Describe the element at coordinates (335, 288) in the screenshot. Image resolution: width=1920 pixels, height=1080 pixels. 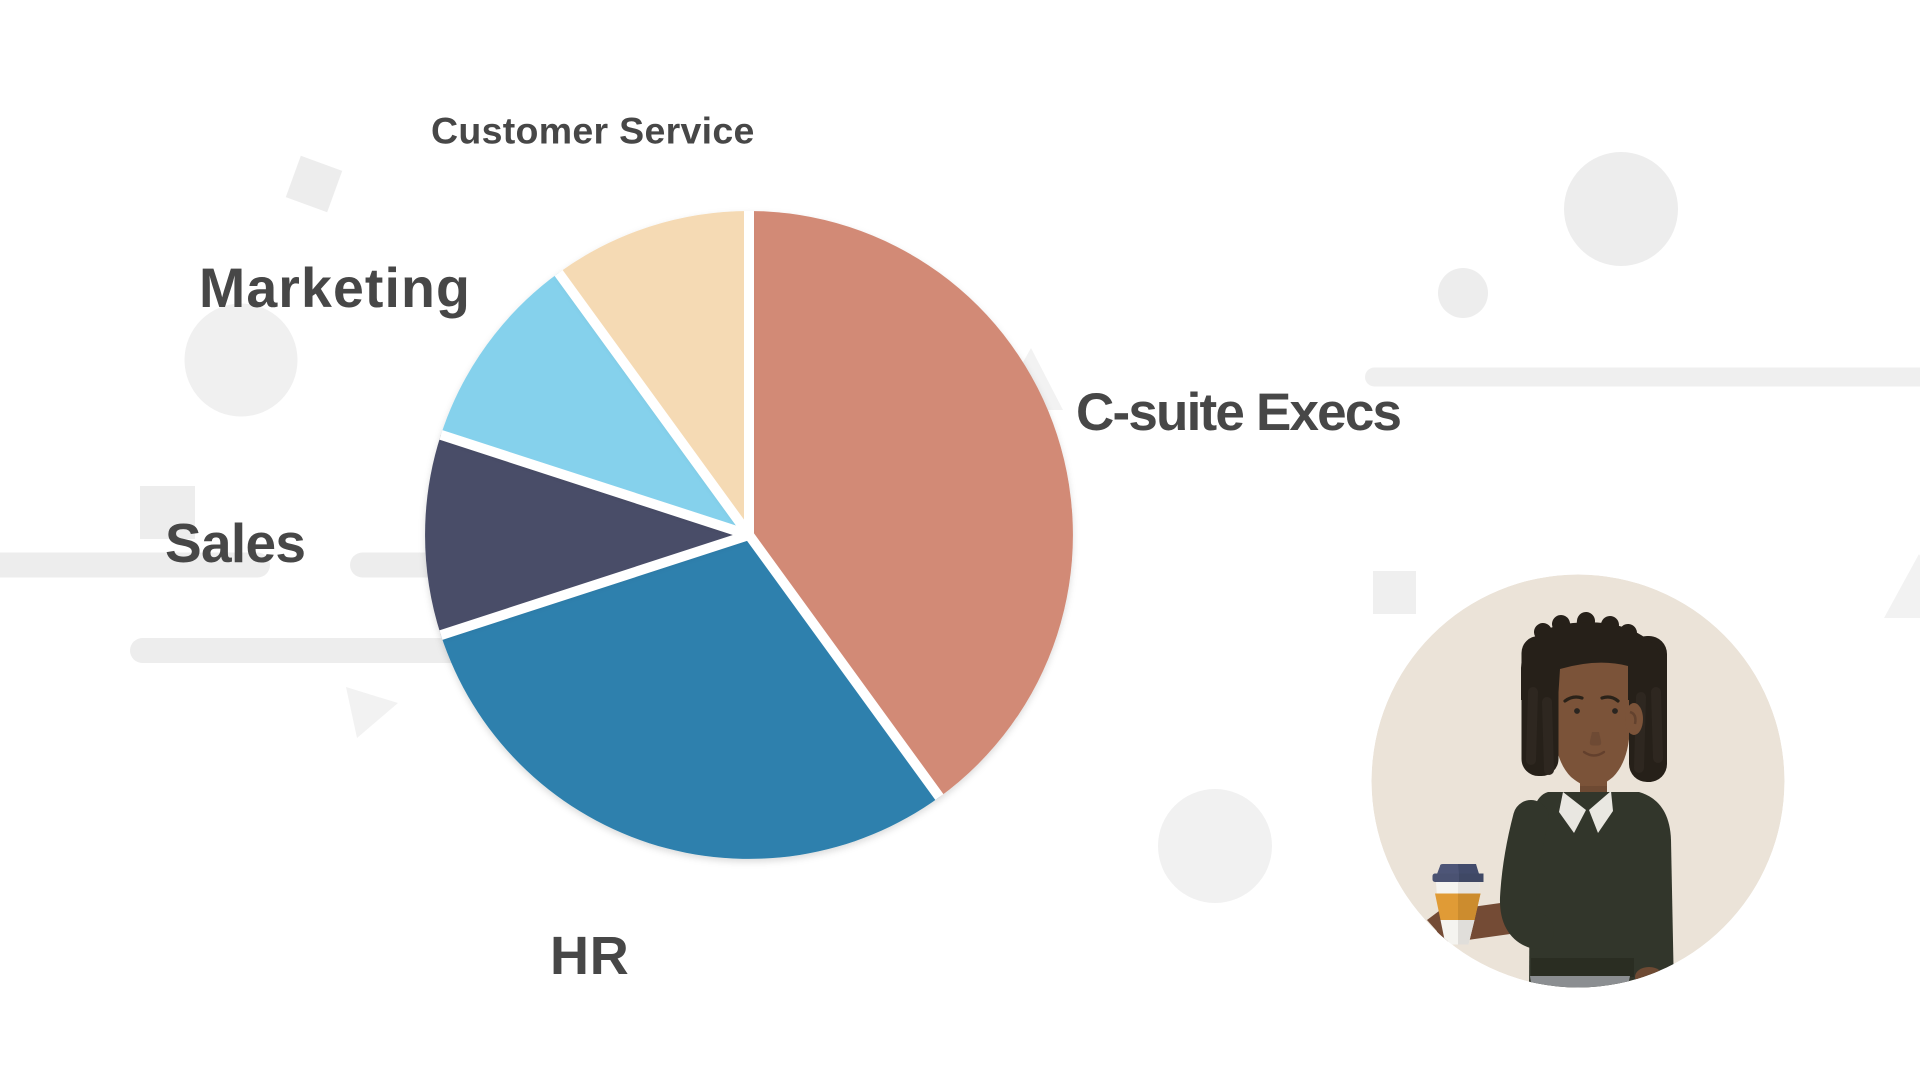
I see `svg-text: Marketing` at that location.